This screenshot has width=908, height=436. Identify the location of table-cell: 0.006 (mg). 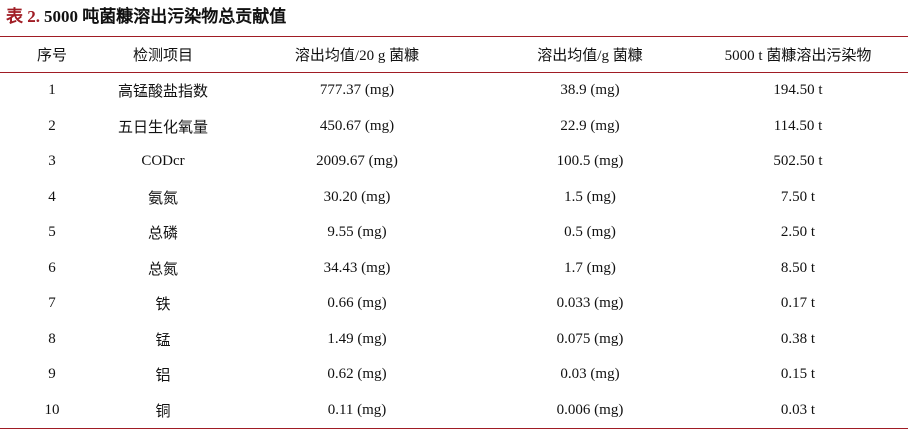
(590, 409).